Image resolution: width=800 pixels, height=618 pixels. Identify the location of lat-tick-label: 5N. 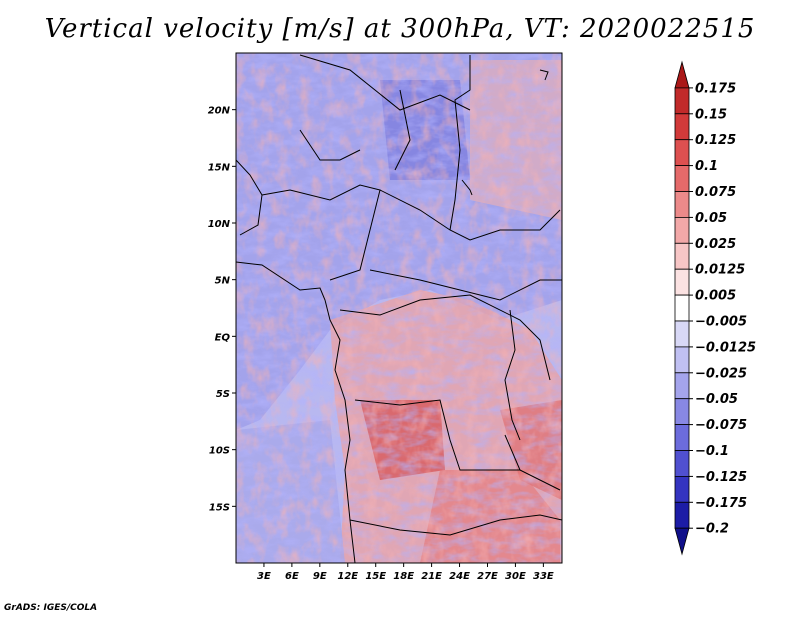
(223, 281).